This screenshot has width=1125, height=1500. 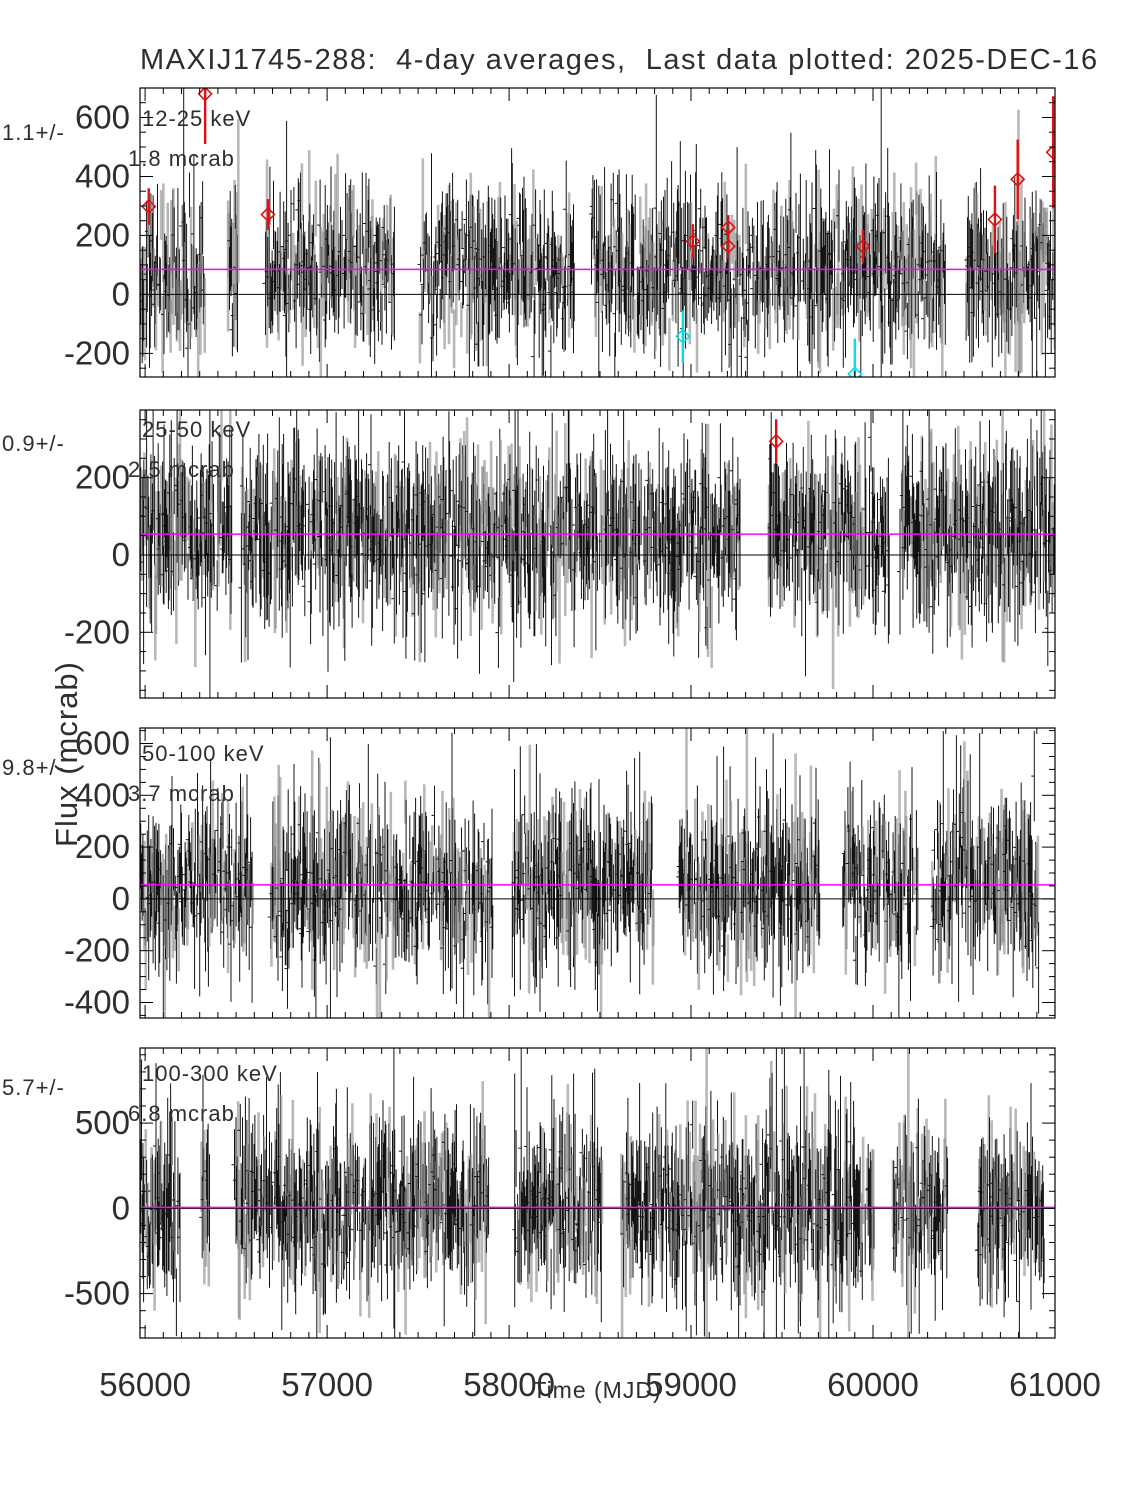 What do you see at coordinates (33, 767) in the screenshot?
I see `panel3-mean-value: 9.8+/-` at bounding box center [33, 767].